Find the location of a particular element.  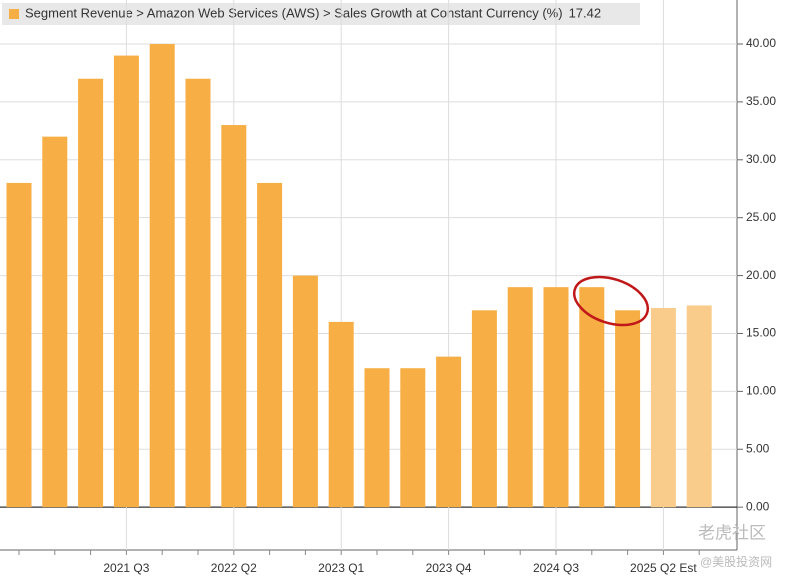

legend-box is located at coordinates (321, 14).